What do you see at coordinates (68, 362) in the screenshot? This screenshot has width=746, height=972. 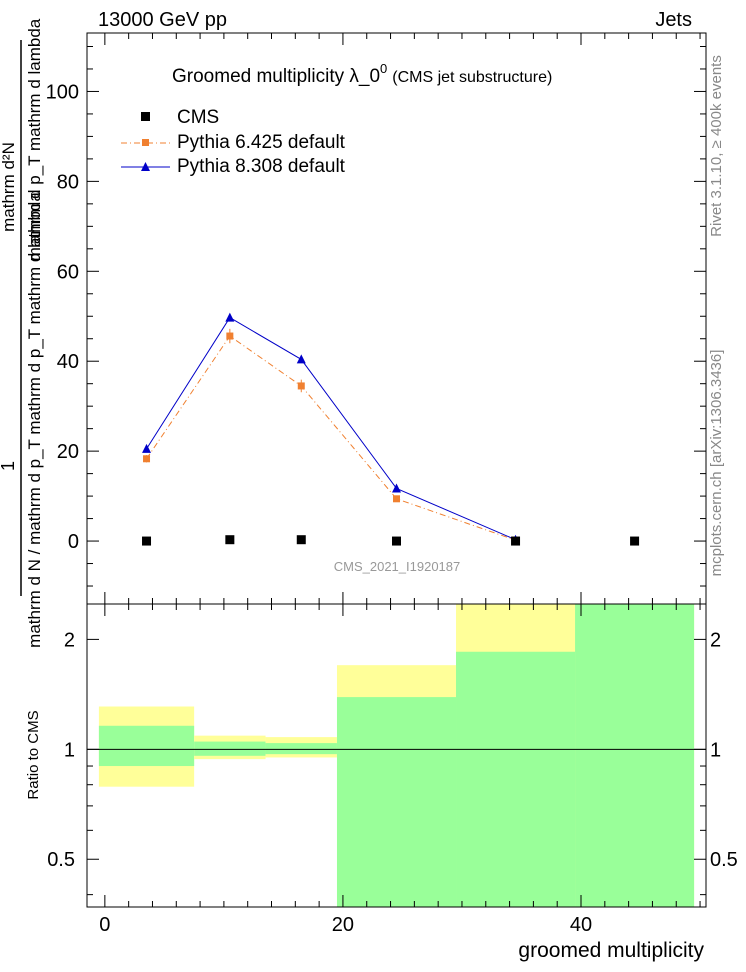 I see `upper-y-tick-label: 40` at bounding box center [68, 362].